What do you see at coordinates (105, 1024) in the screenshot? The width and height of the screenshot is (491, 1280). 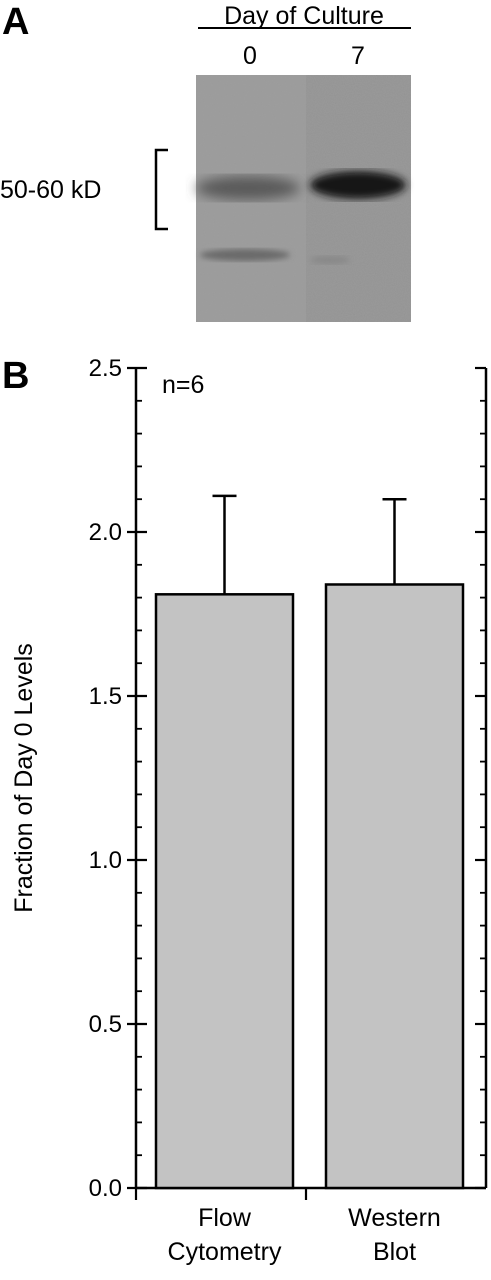 I see `y-tick-label: 0.5` at bounding box center [105, 1024].